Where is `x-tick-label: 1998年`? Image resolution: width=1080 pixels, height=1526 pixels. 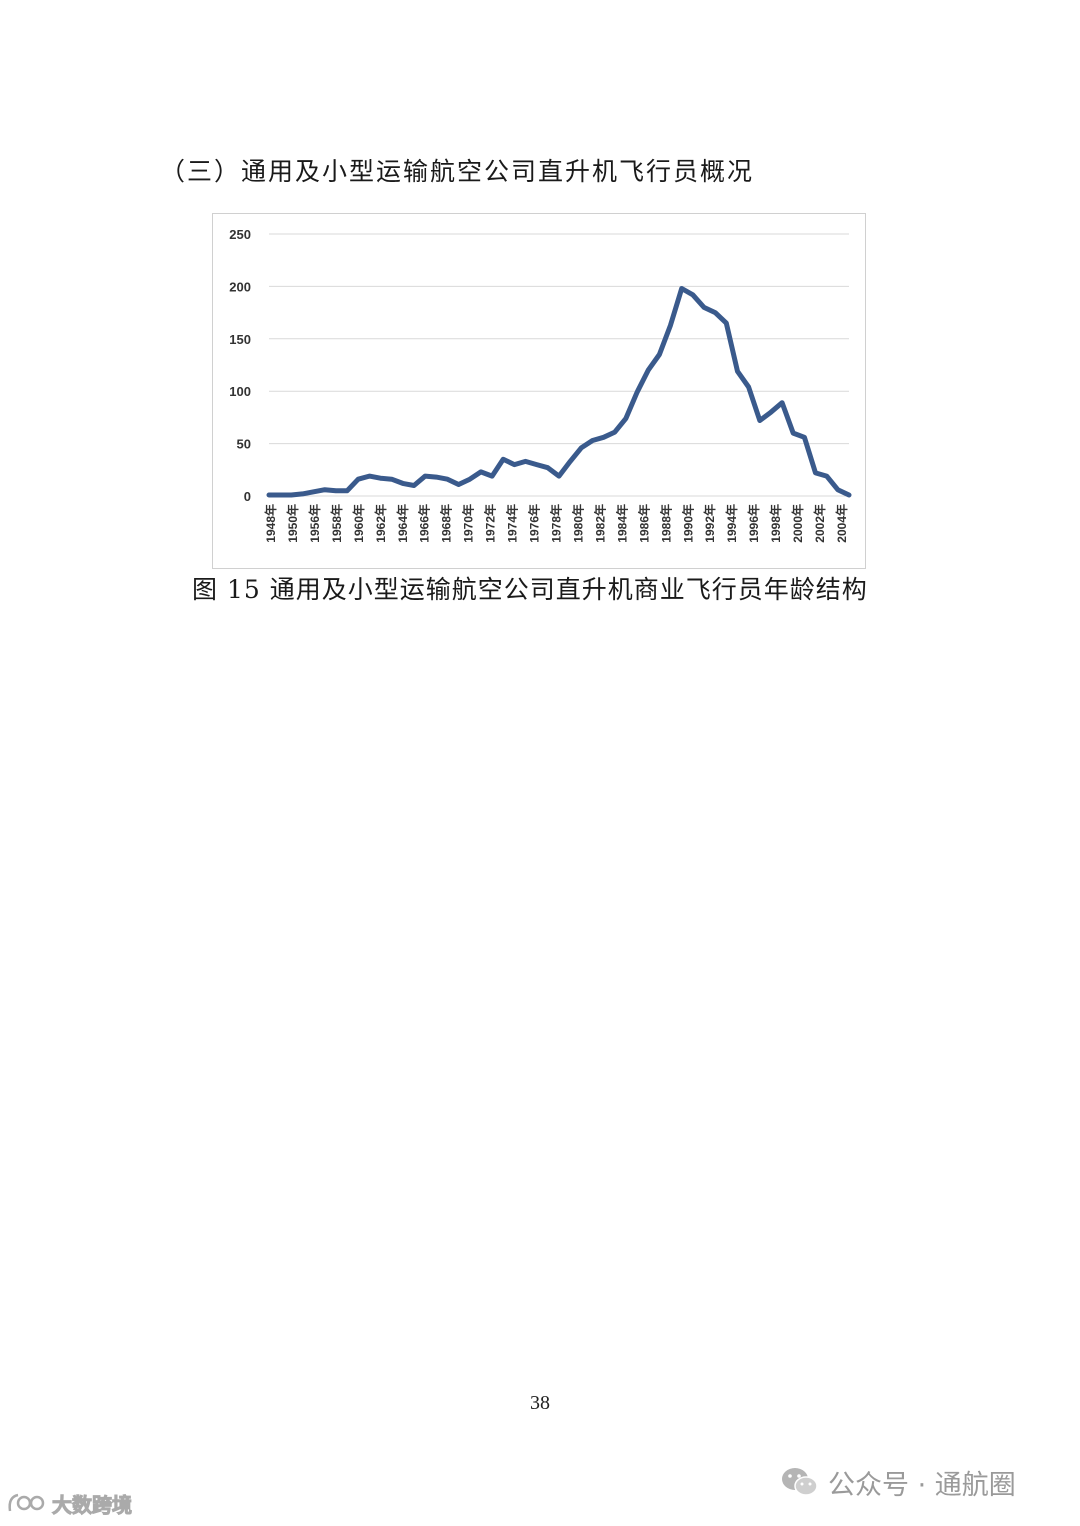
x-tick-label: 1998年 is located at coordinates (775, 523).